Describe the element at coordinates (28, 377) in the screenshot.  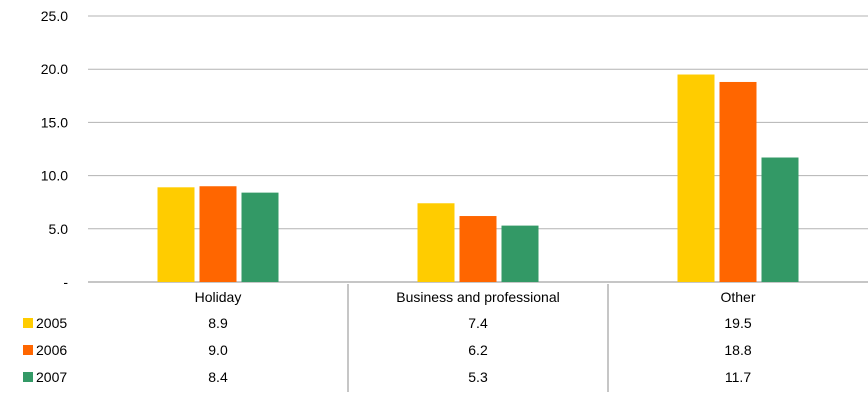
I see `legend-swatch-2007` at that location.